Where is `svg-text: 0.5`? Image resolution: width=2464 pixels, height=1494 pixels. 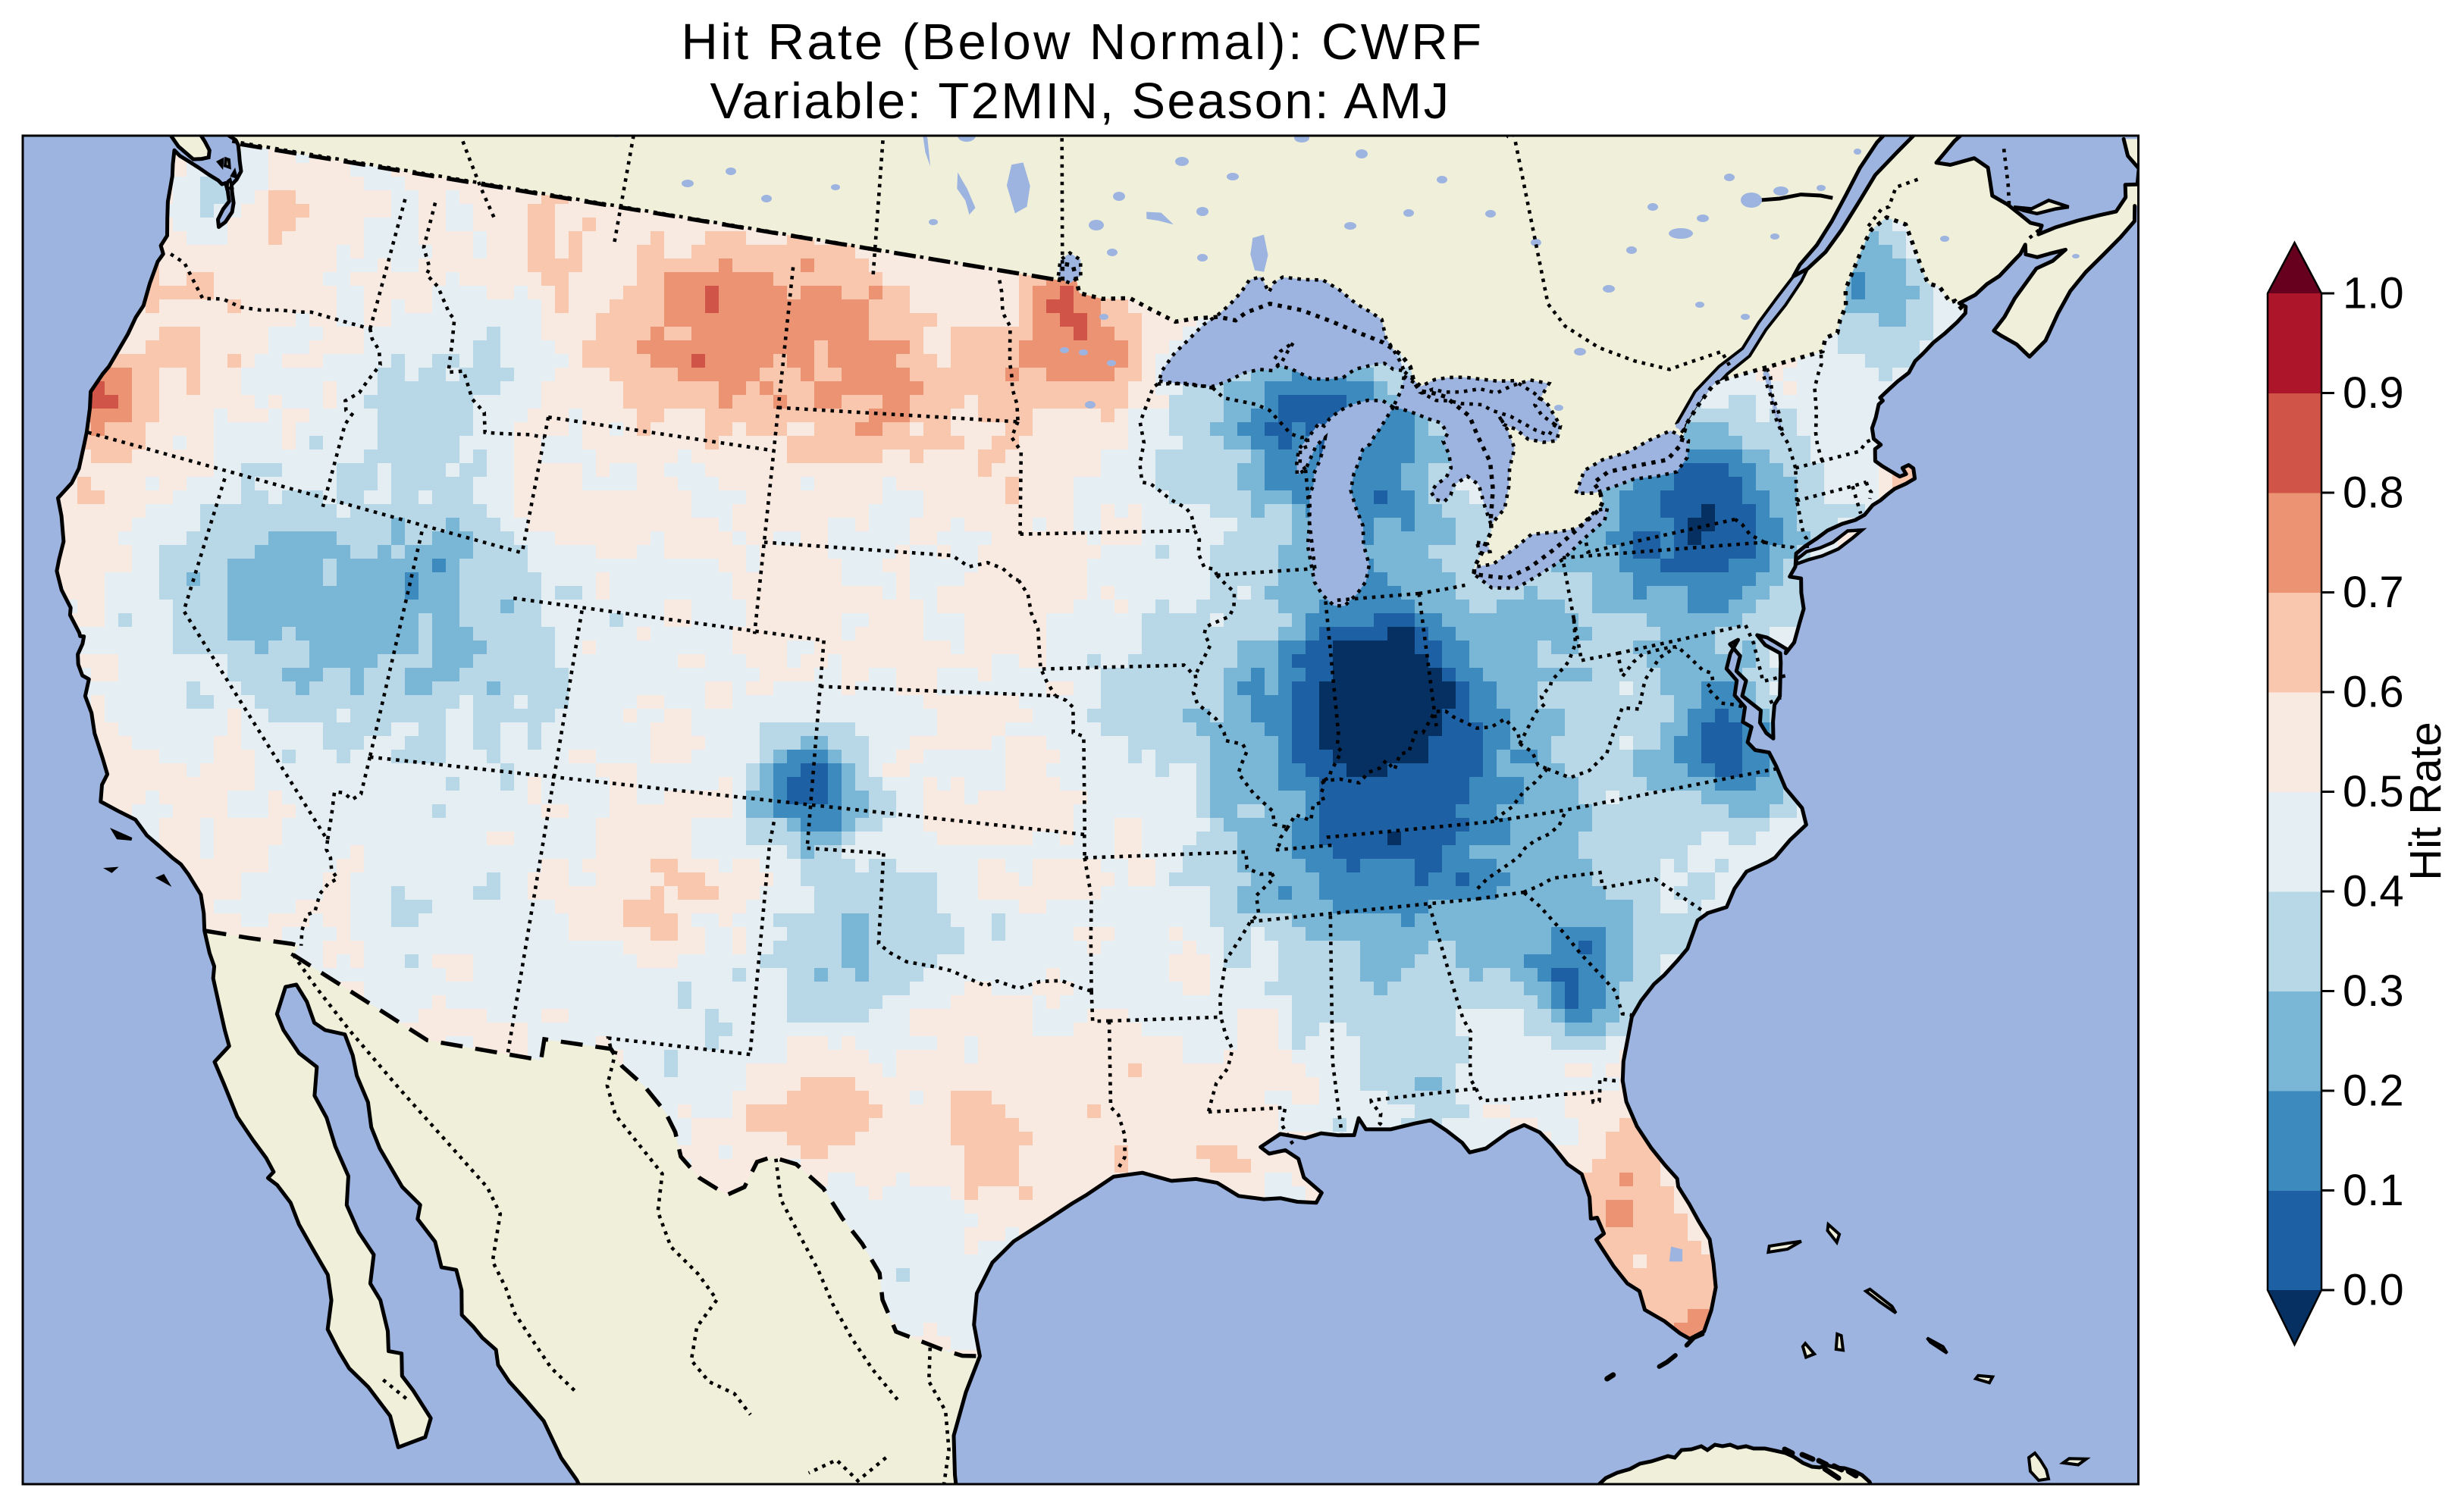
svg-text: 0.5 is located at coordinates (2374, 791).